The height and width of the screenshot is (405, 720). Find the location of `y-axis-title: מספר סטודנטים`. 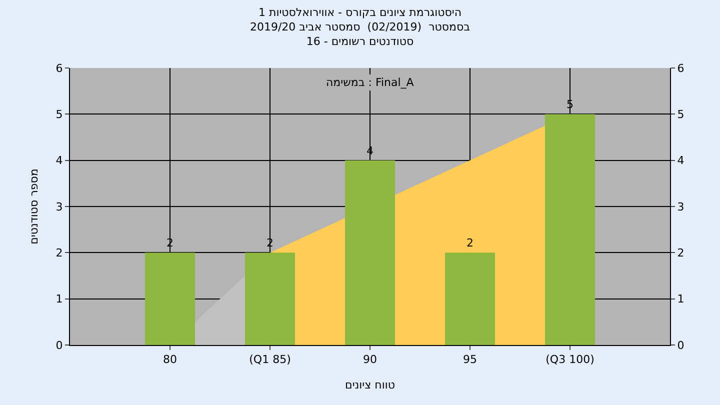

y-axis-title: מספר סטודנטים is located at coordinates (33, 206).